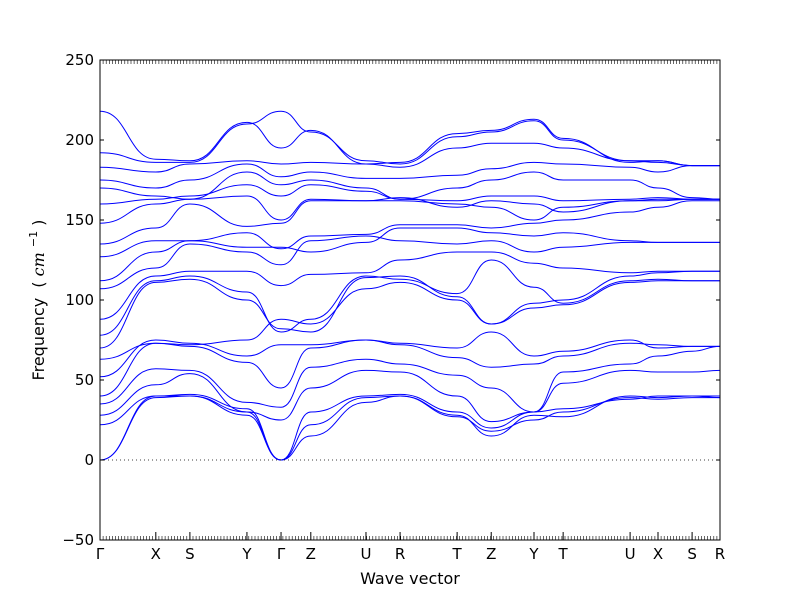  Describe the element at coordinates (38, 284) in the screenshot. I see `y-axis-unit-open: (` at that location.